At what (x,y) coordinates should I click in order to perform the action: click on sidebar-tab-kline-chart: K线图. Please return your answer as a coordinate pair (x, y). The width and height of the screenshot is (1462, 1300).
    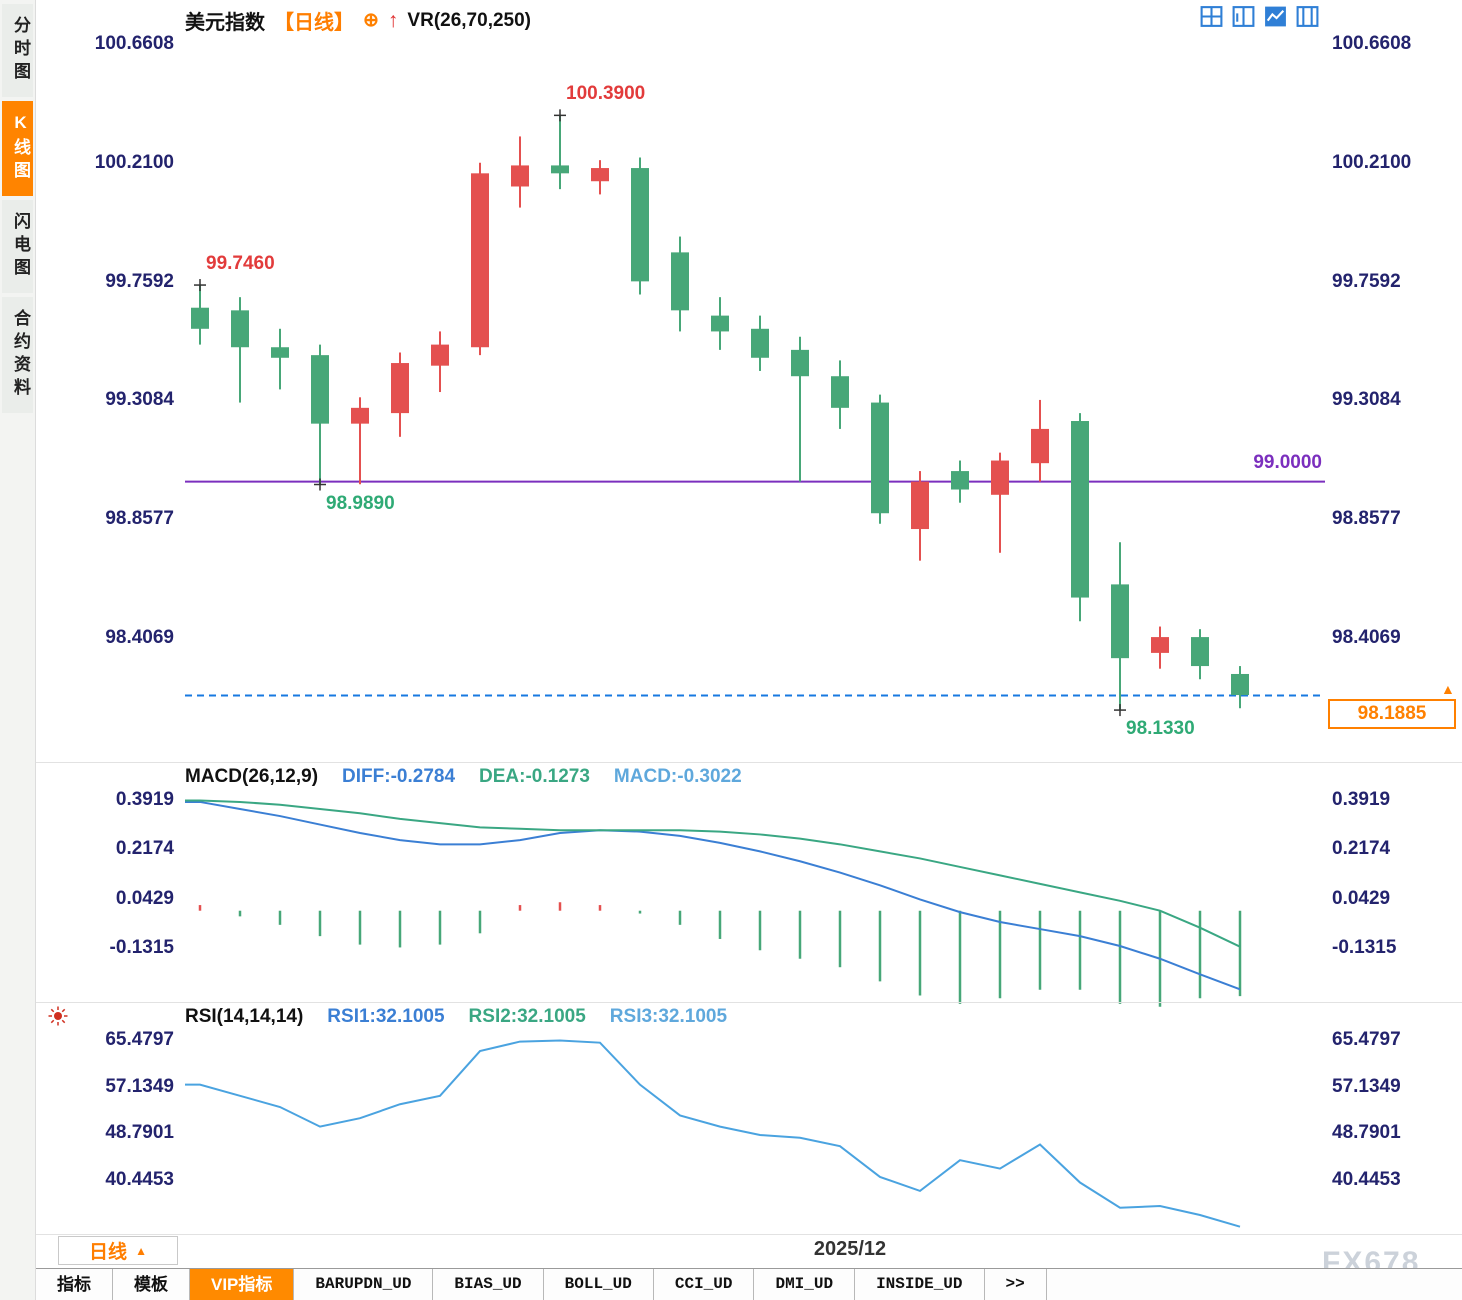
    Looking at the image, I should click on (17, 148).